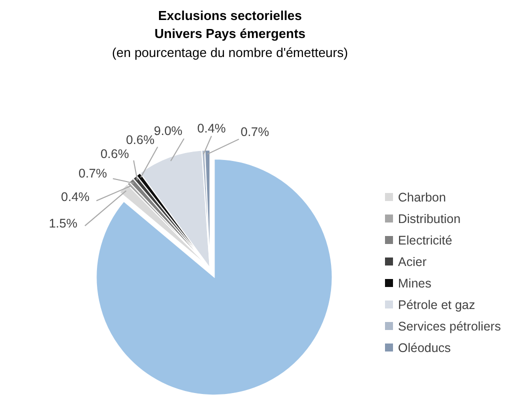  Describe the element at coordinates (437, 305) in the screenshot. I see `legend-label: Pétrole et gaz` at that location.